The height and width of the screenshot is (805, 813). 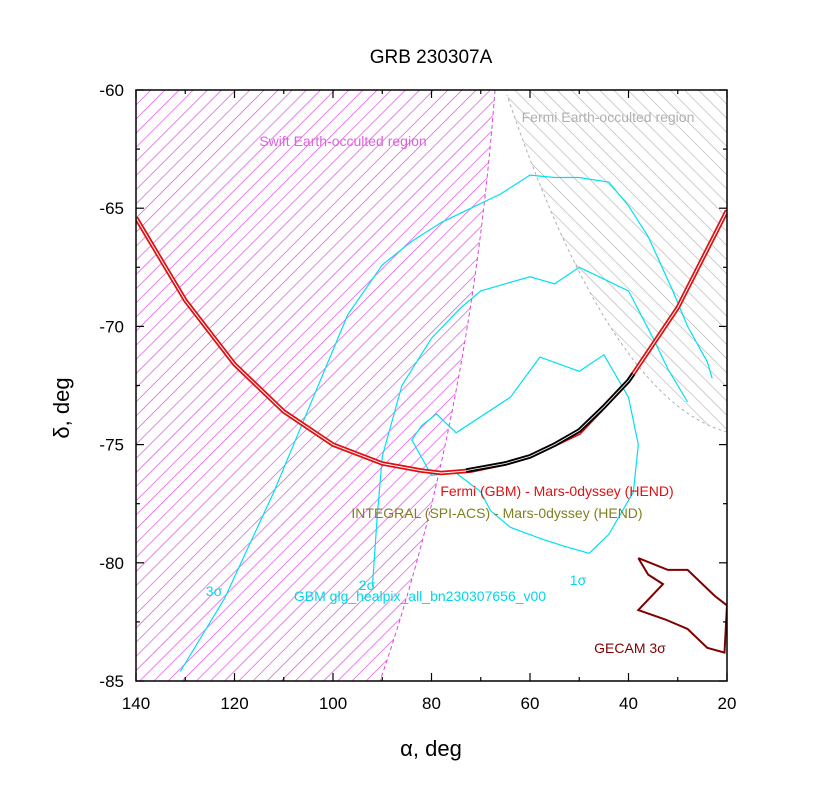 What do you see at coordinates (214, 591) in the screenshot?
I see `gbm-3sigma-label: 3σ` at bounding box center [214, 591].